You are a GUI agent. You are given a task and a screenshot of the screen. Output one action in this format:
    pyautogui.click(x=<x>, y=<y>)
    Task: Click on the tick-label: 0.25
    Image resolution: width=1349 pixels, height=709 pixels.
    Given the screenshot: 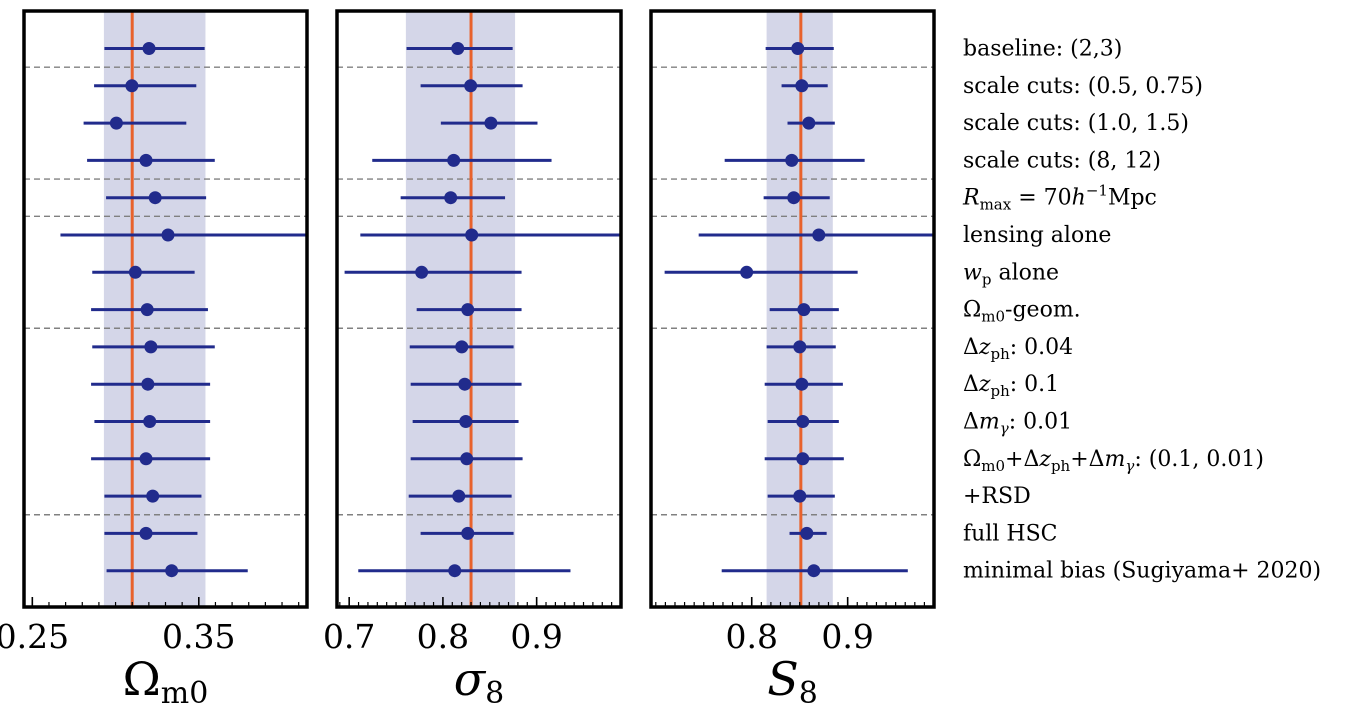 What is the action you would take?
    pyautogui.click(x=34, y=636)
    